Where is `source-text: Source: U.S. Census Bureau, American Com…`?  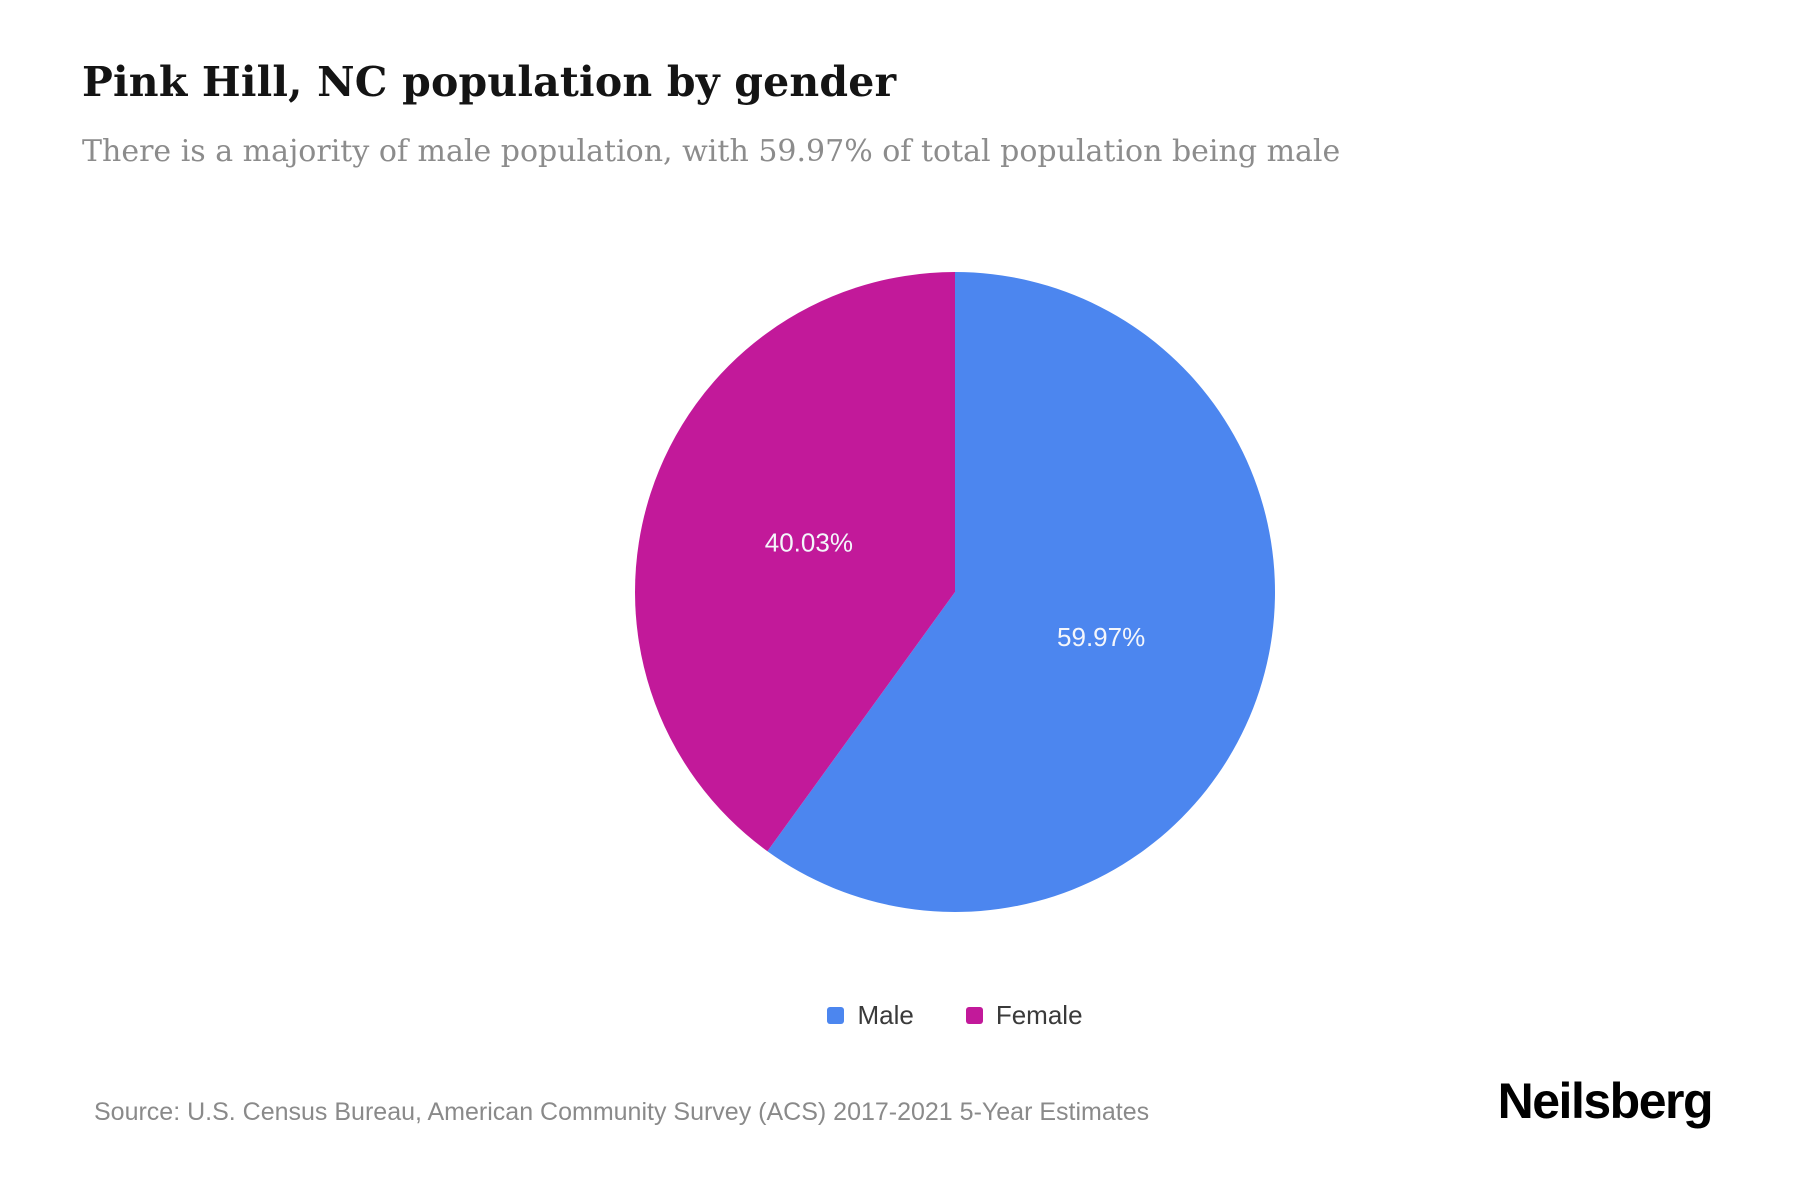
source-text: Source: U.S. Census Bureau, American Com… is located at coordinates (622, 1112).